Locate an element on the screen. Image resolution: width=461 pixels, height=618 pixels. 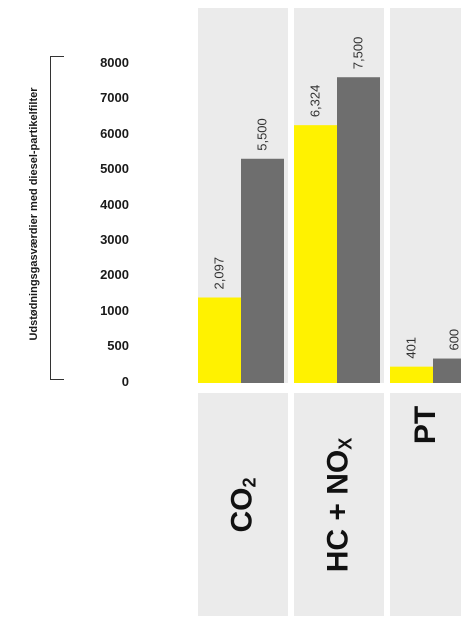
y-axis-bracket is located at coordinates (57, 218).